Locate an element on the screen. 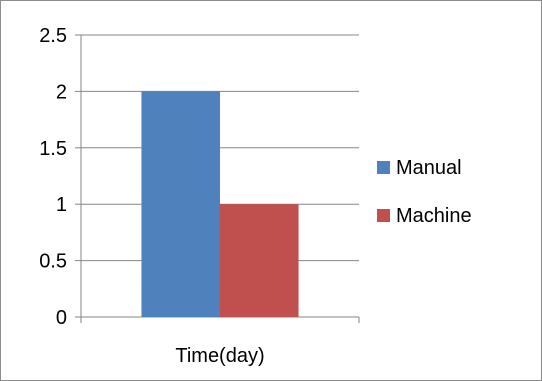 This screenshot has width=542, height=381. legend: Manual Machine is located at coordinates (424, 192).